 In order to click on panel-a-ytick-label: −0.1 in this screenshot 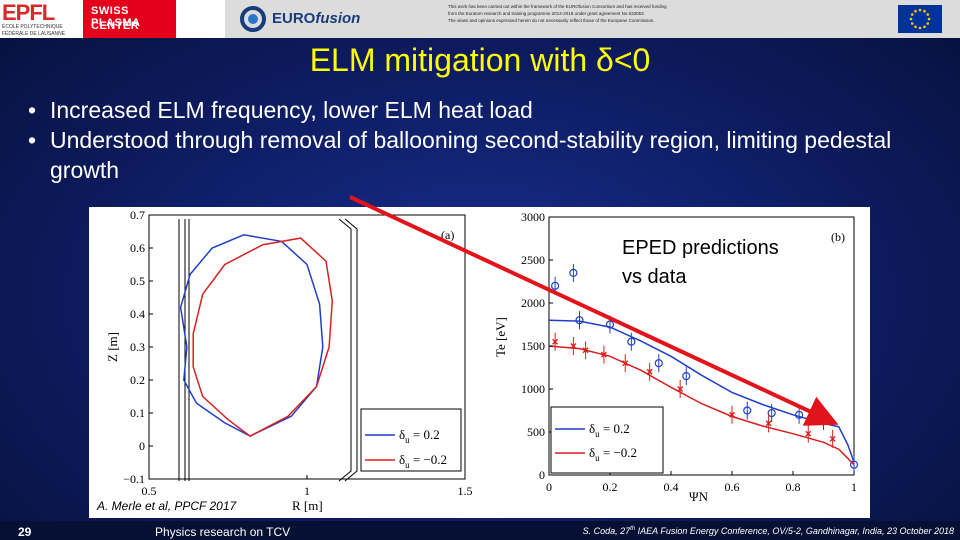, I will do `click(134, 479)`.